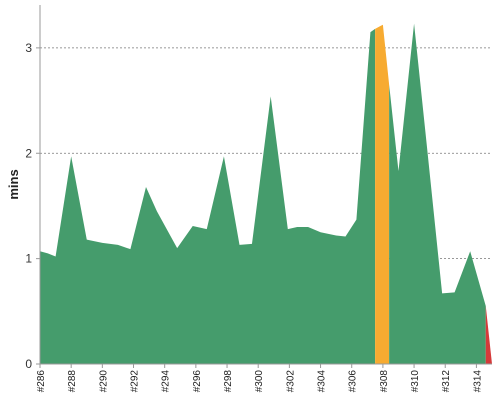  I want to click on x-tick-label: #306, so click(353, 381).